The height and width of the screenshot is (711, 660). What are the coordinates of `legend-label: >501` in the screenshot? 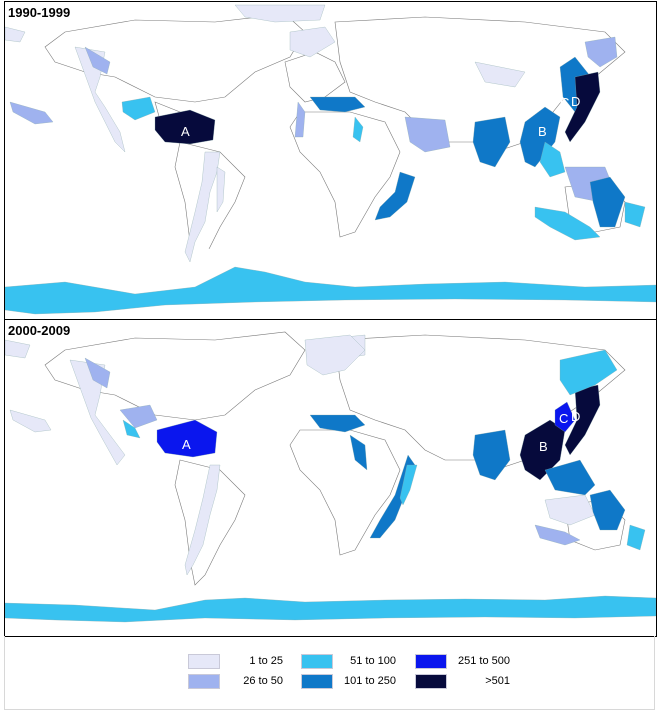 It's located at (497, 681).